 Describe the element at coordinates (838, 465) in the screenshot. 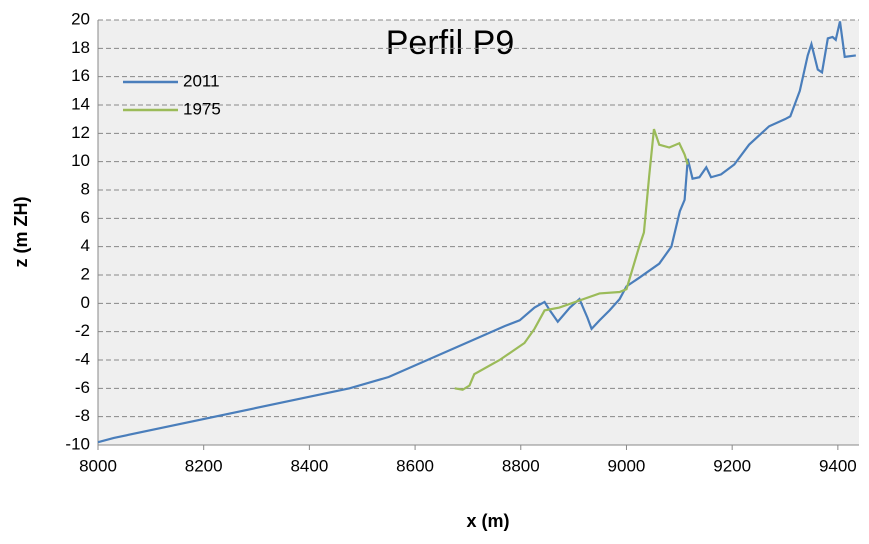

I see `x-tick-label: 9400` at that location.